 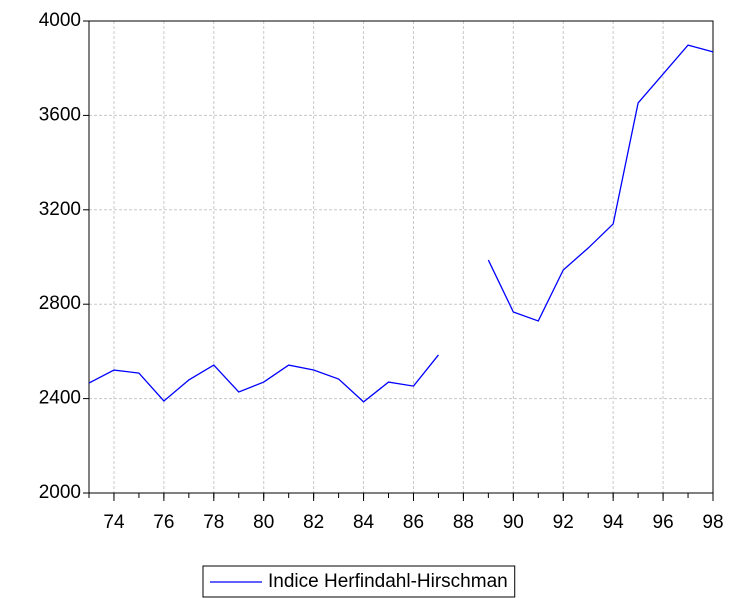 What do you see at coordinates (712, 522) in the screenshot?
I see `x-tick-label: 98` at bounding box center [712, 522].